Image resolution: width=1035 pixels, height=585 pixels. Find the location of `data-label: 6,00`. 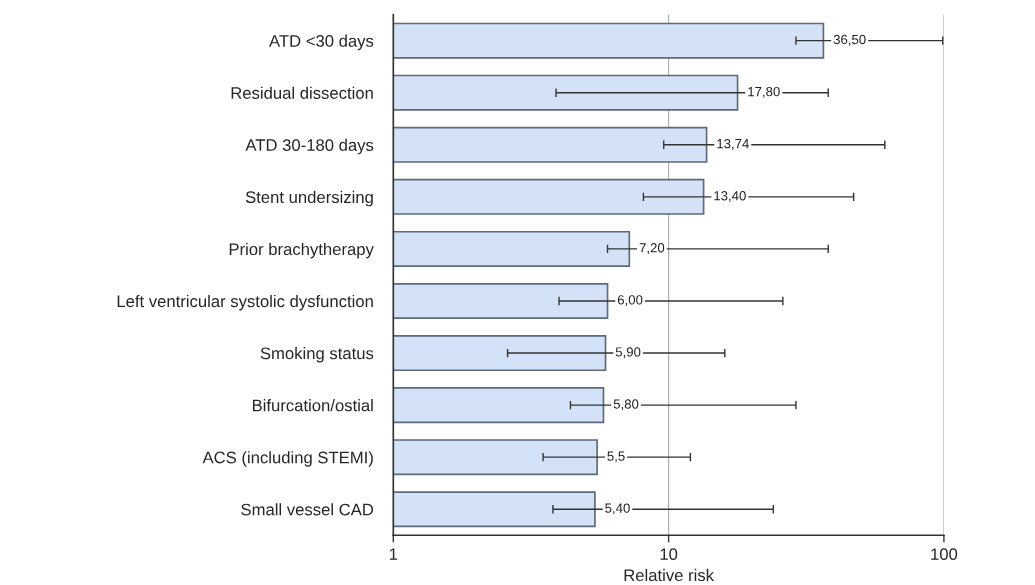

data-label: 6,00 is located at coordinates (630, 301).